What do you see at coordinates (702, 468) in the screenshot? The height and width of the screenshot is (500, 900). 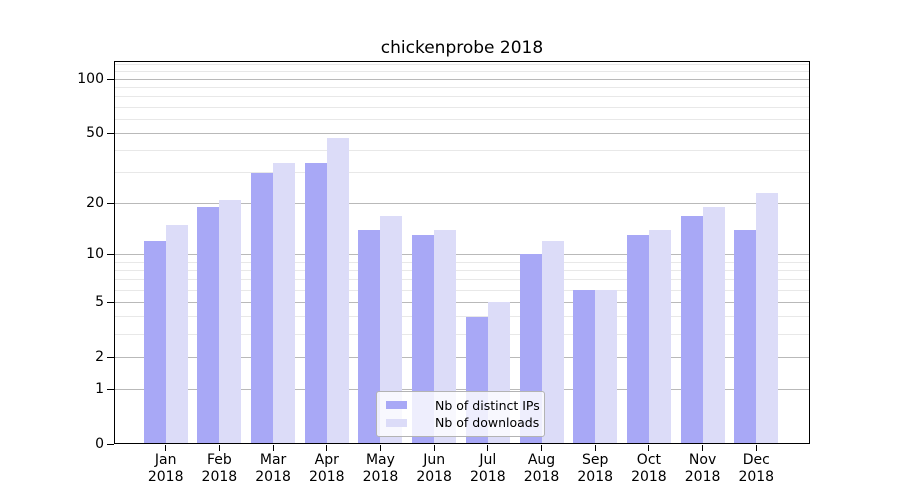 I see `x-tick-label: Nov 2018` at bounding box center [702, 468].